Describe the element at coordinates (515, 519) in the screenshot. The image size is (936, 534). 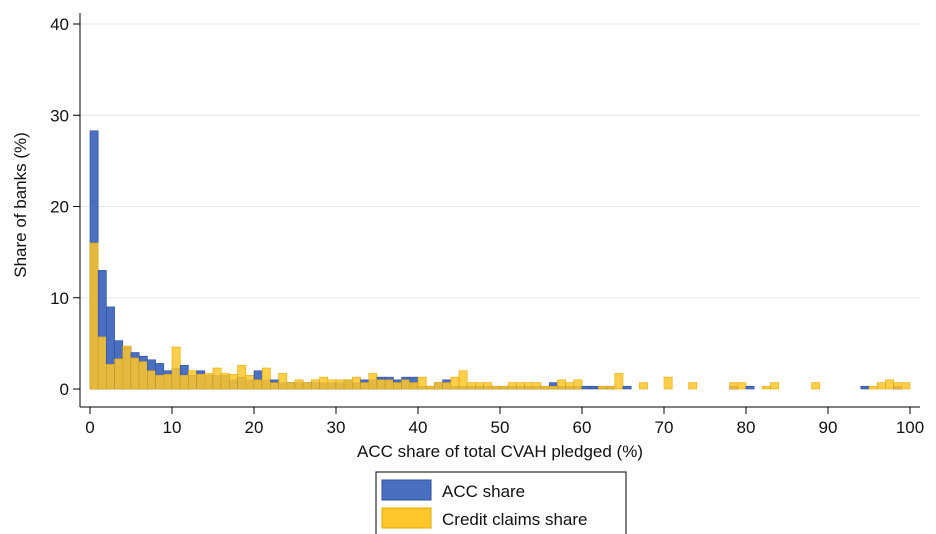
I see `legend-label-credit-claims-share: Credit claims share` at that location.